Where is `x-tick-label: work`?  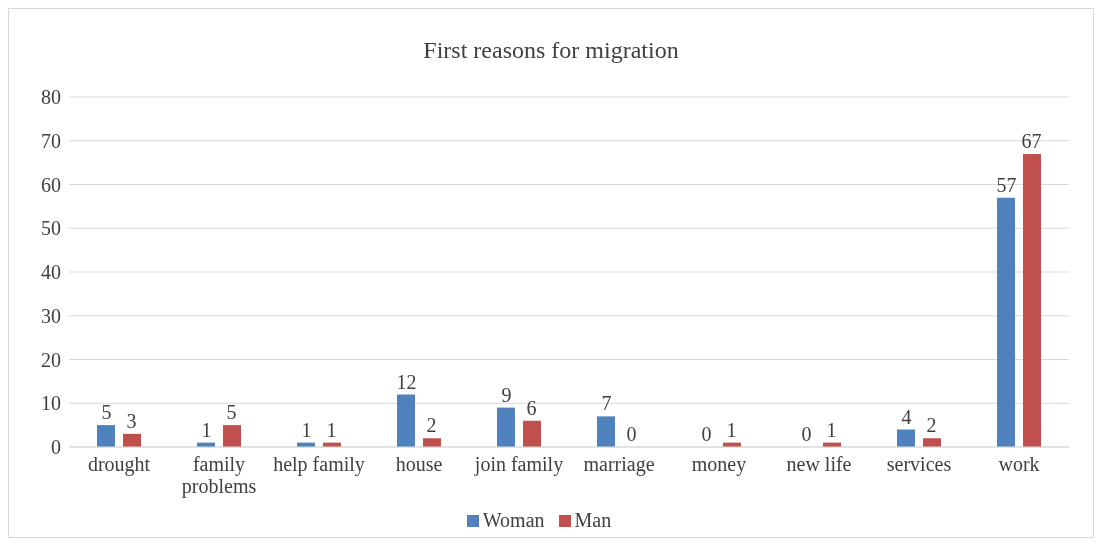
x-tick-label: work is located at coordinates (1019, 464).